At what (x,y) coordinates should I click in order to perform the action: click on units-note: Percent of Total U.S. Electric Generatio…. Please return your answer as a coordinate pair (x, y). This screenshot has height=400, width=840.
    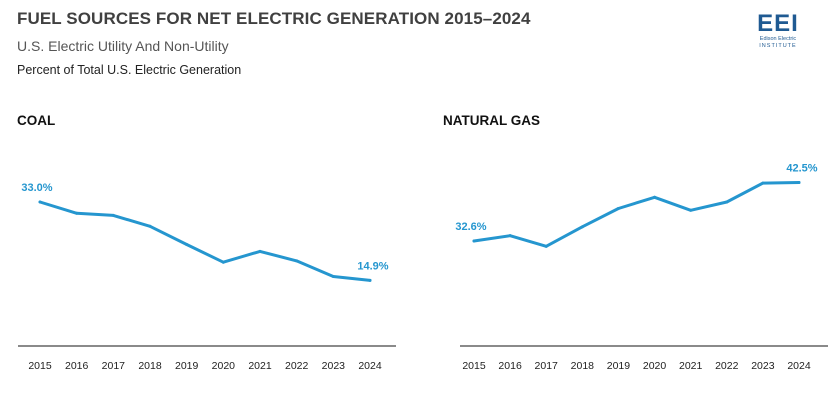
    Looking at the image, I should click on (129, 70).